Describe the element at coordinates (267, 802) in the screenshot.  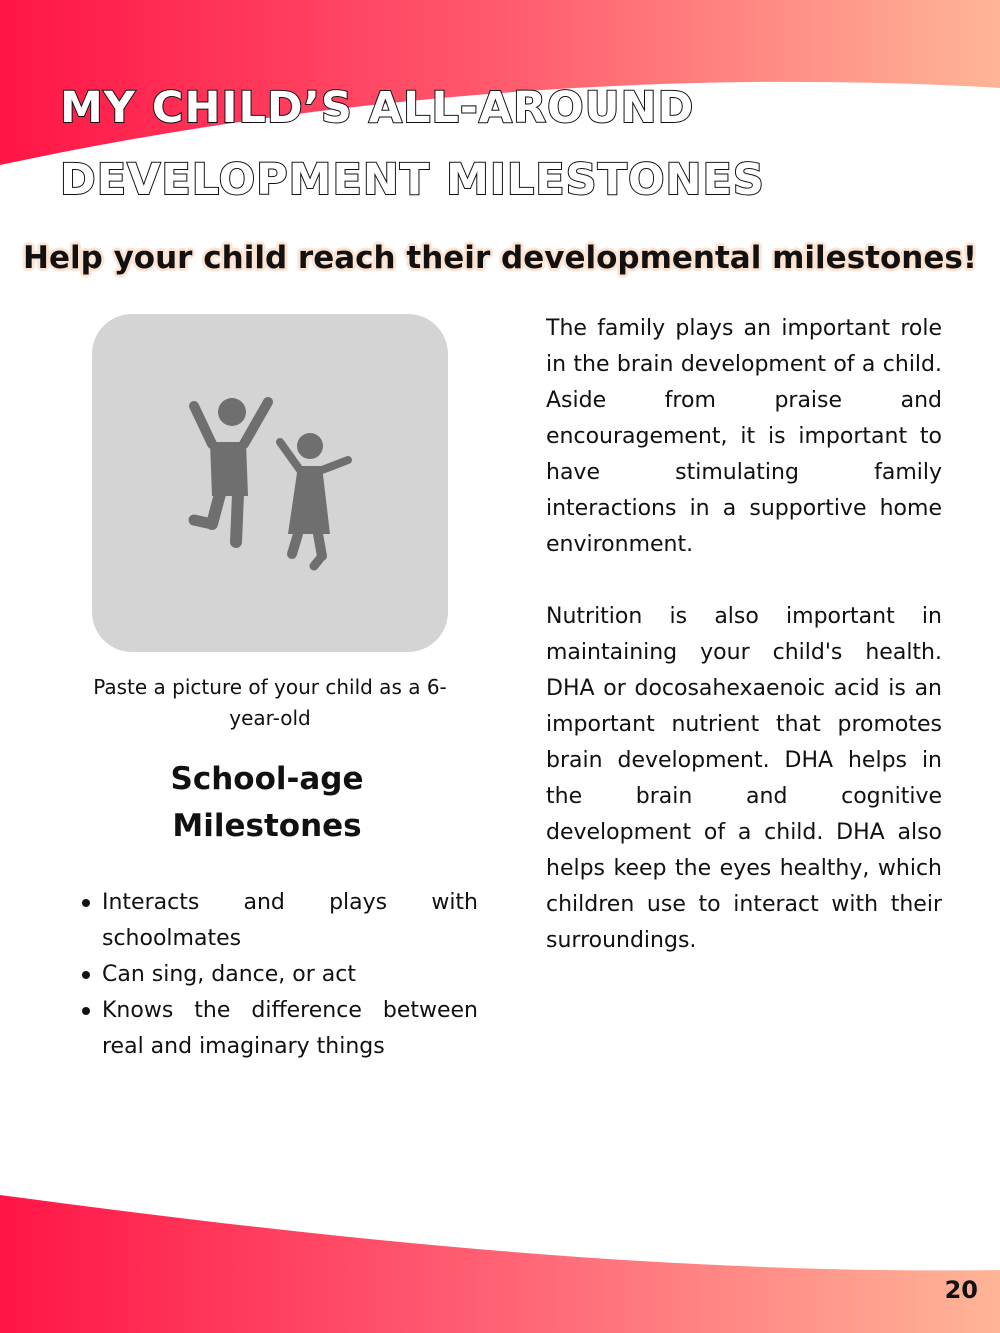
I see `milestones-heading: School-age Milestones` at that location.